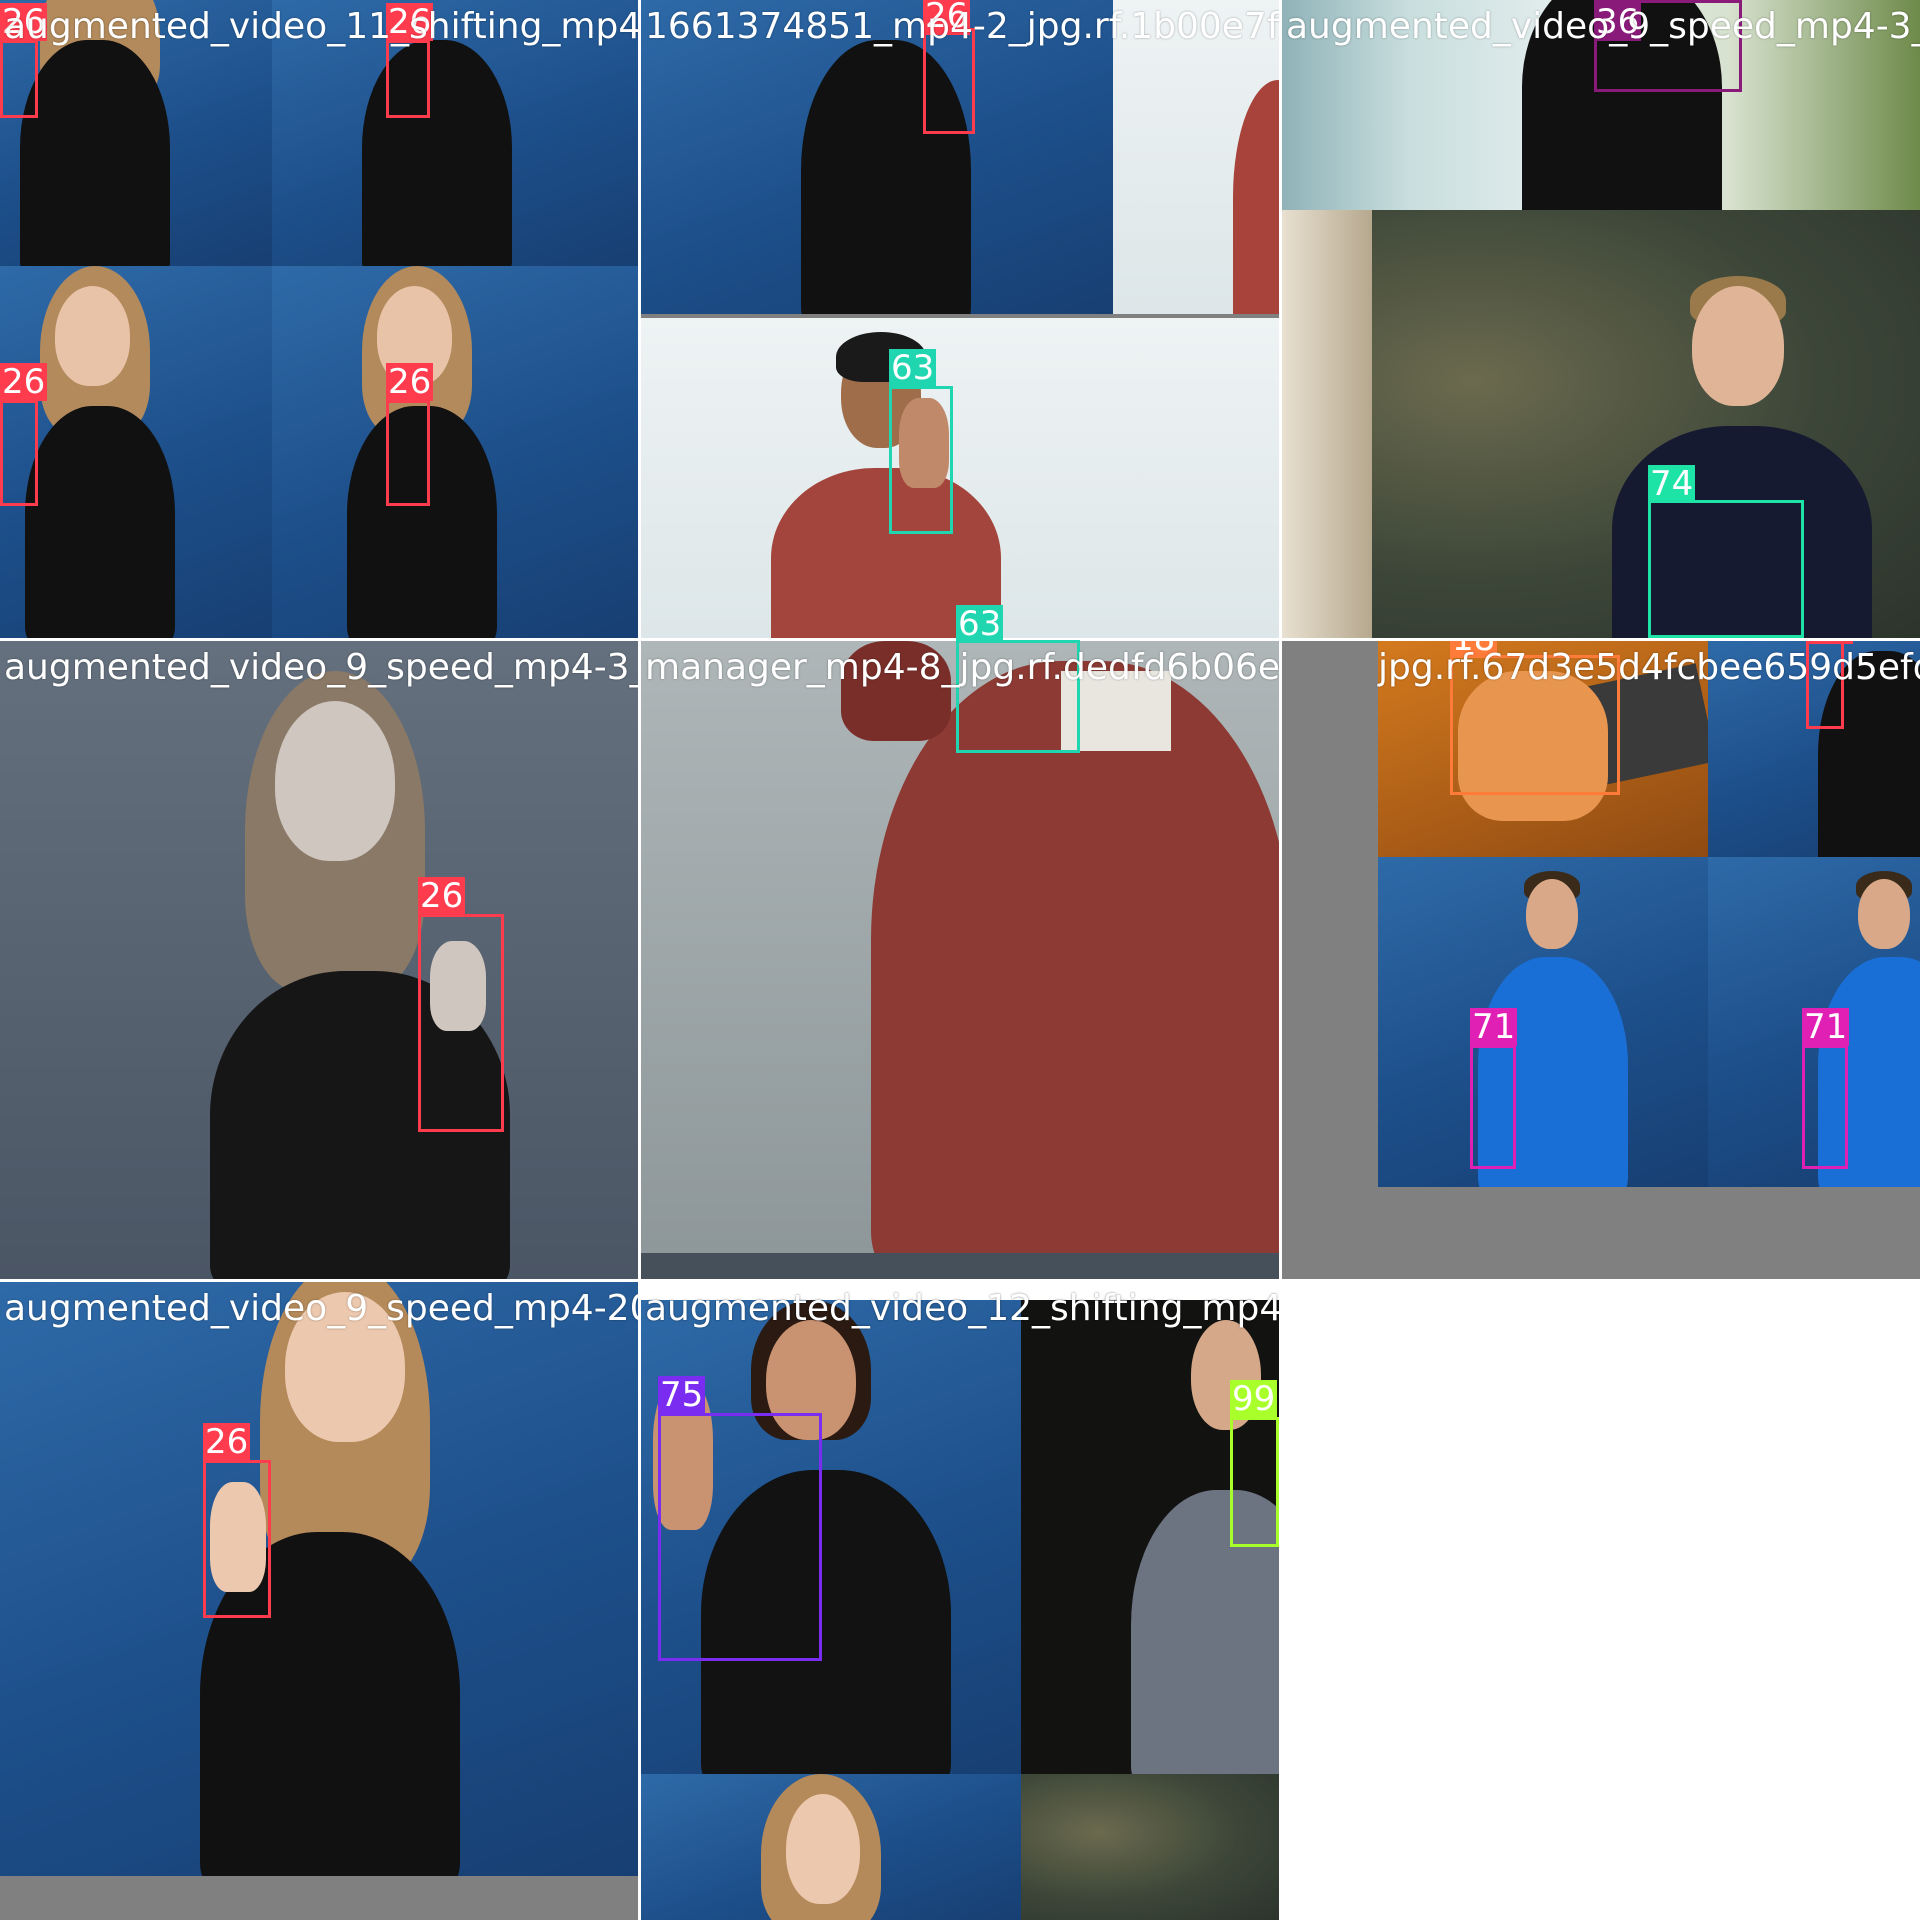 This screenshot has height=1920, width=1920. What do you see at coordinates (877, 157) in the screenshot?
I see `frame-top` at bounding box center [877, 157].